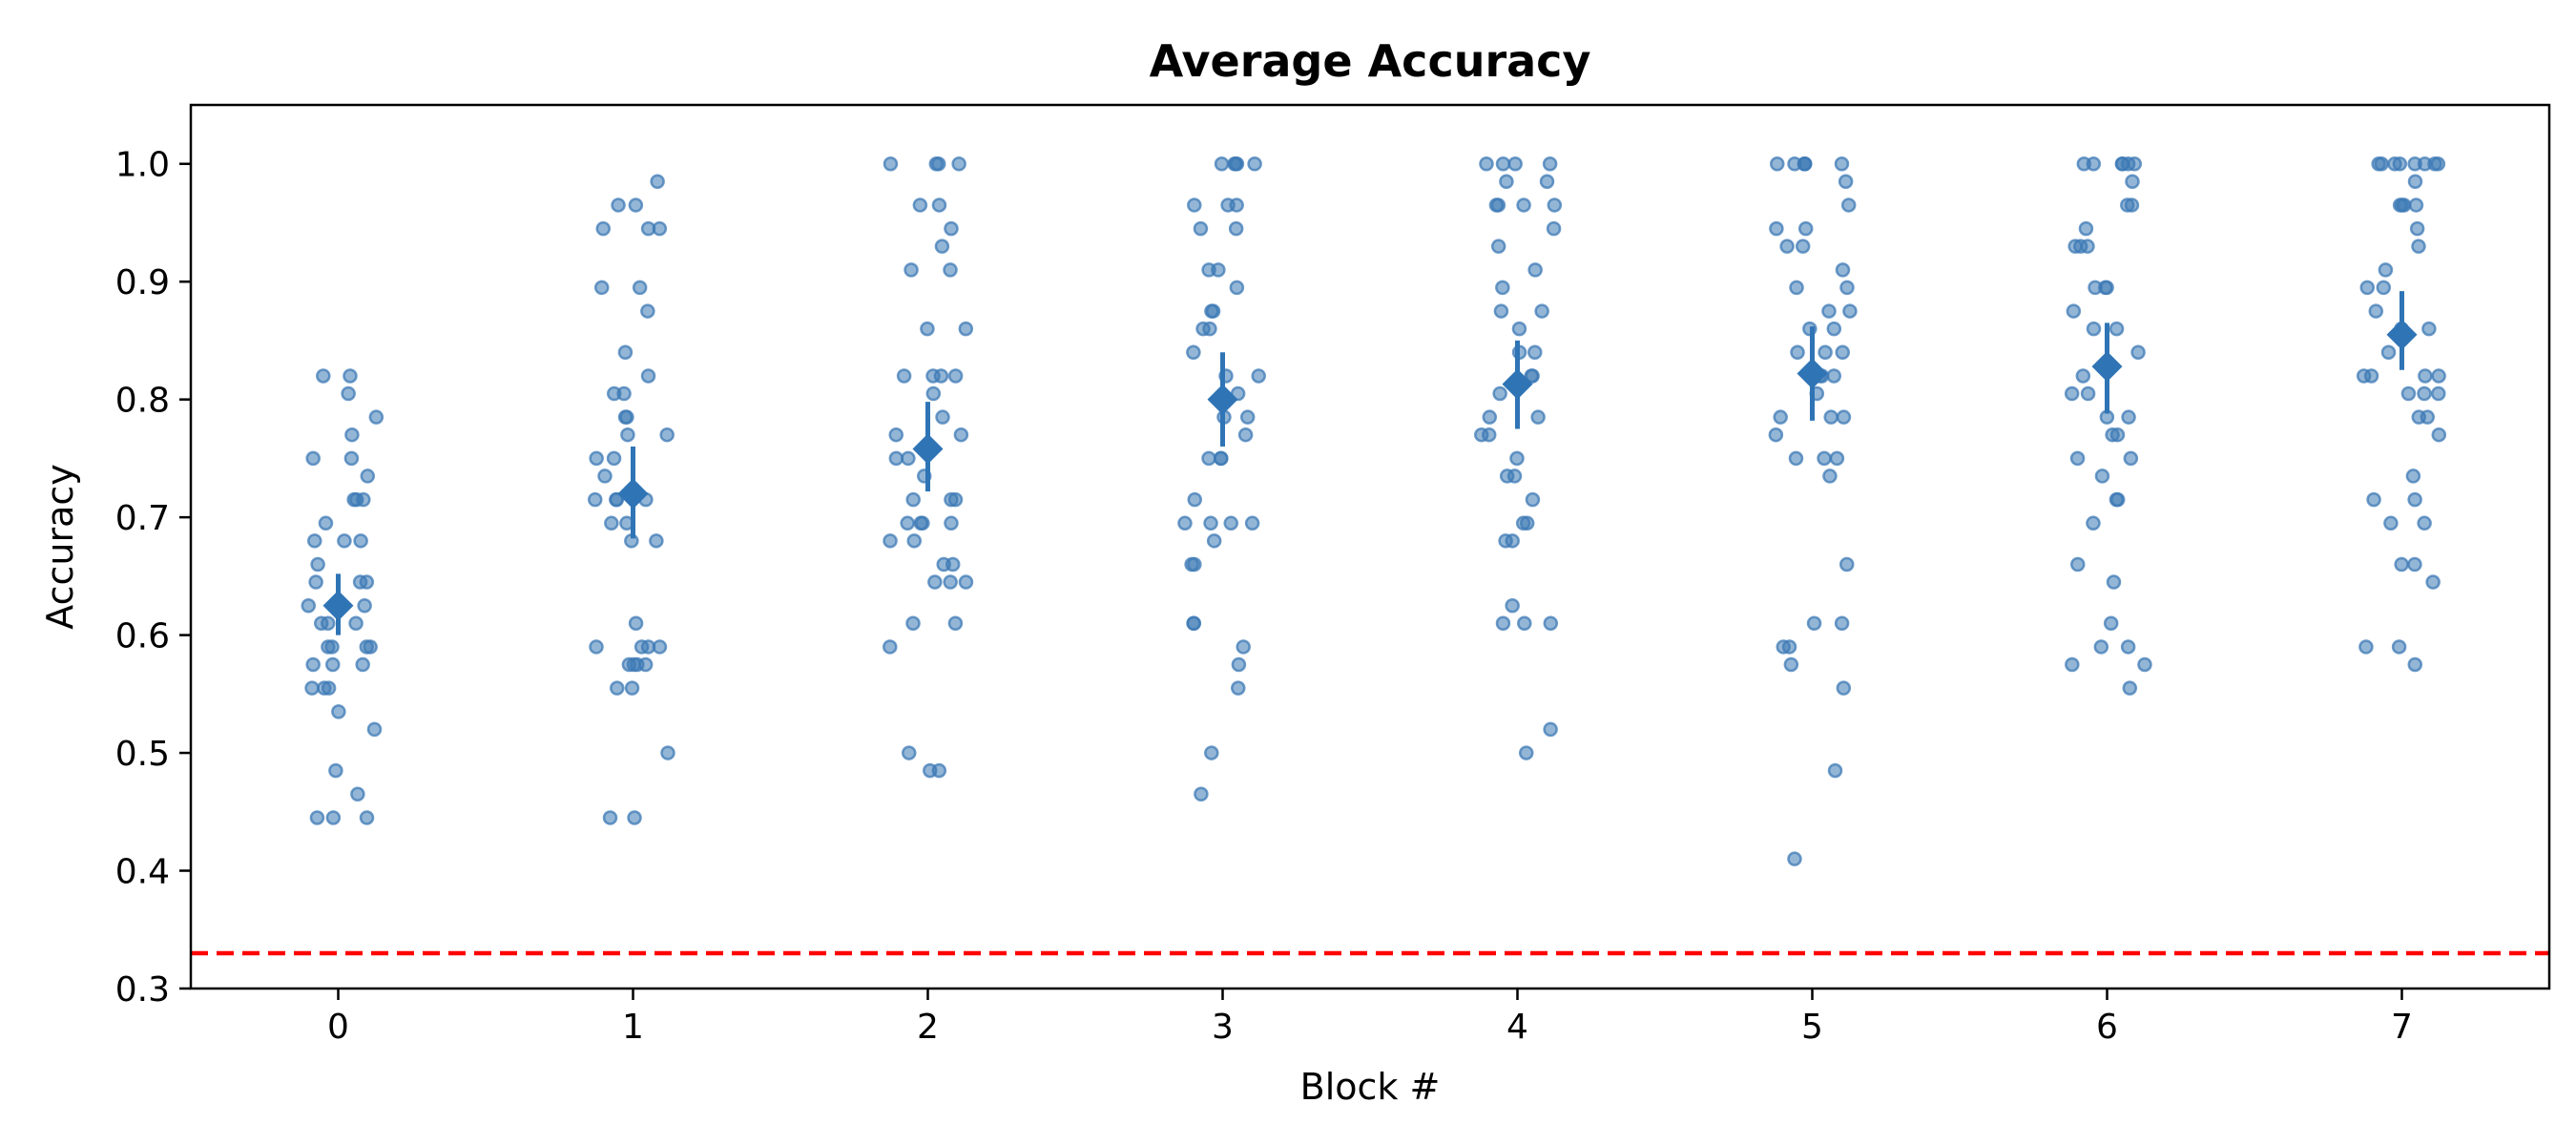 This screenshot has height=1145, width=2576. What do you see at coordinates (142, 283) in the screenshot?
I see `y-tick-label: 0.9` at bounding box center [142, 283].